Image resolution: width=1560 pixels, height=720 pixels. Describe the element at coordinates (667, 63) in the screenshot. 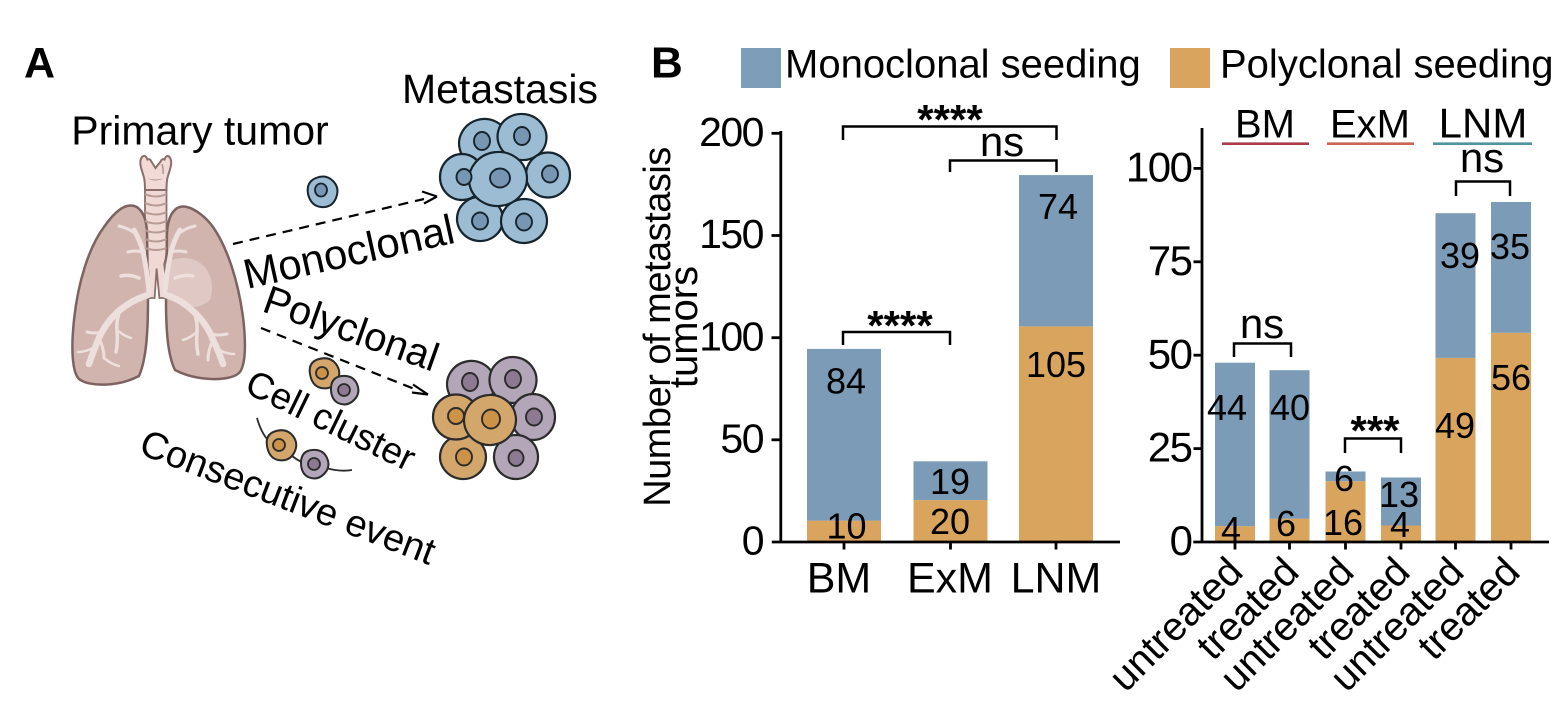

I see `svg-text: B` at that location.